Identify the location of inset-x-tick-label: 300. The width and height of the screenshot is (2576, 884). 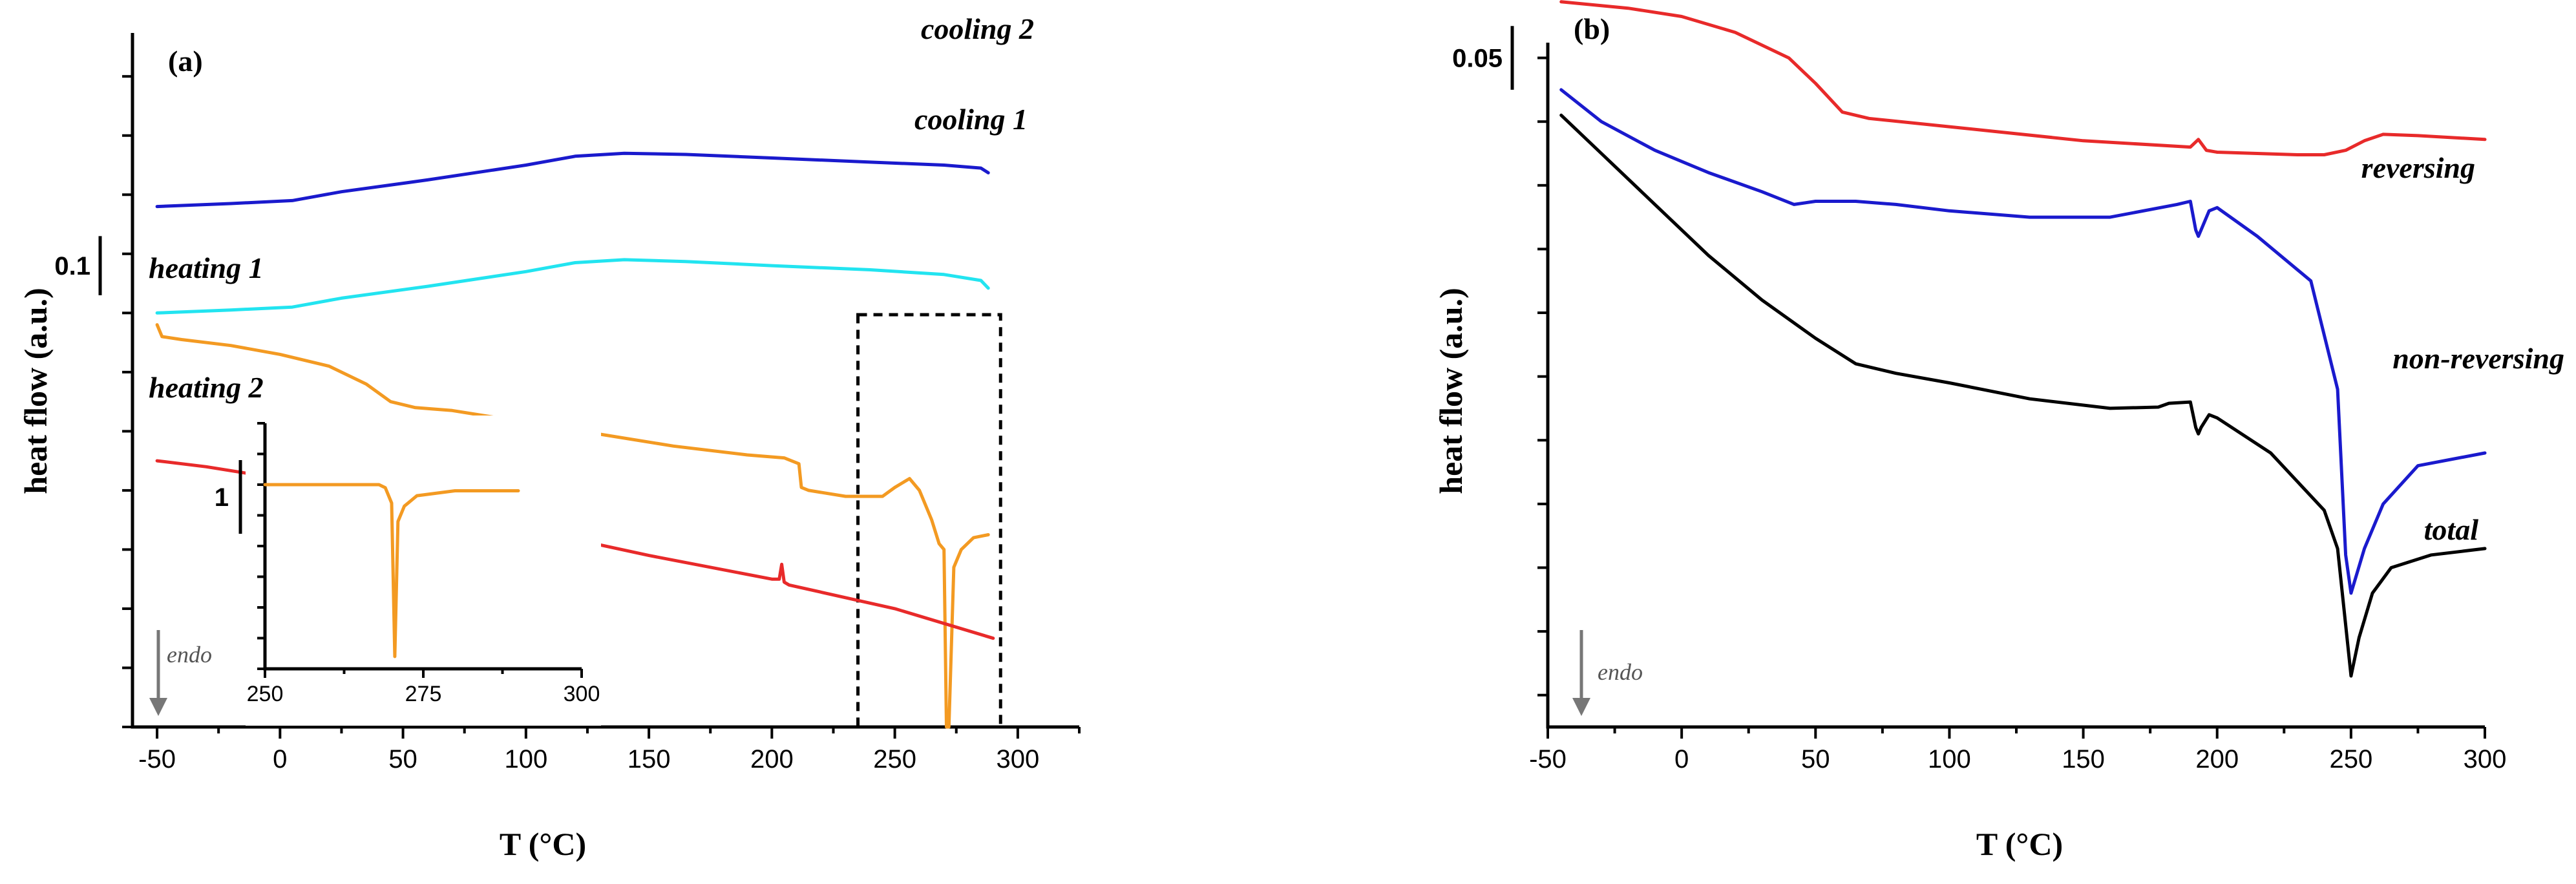
(582, 694).